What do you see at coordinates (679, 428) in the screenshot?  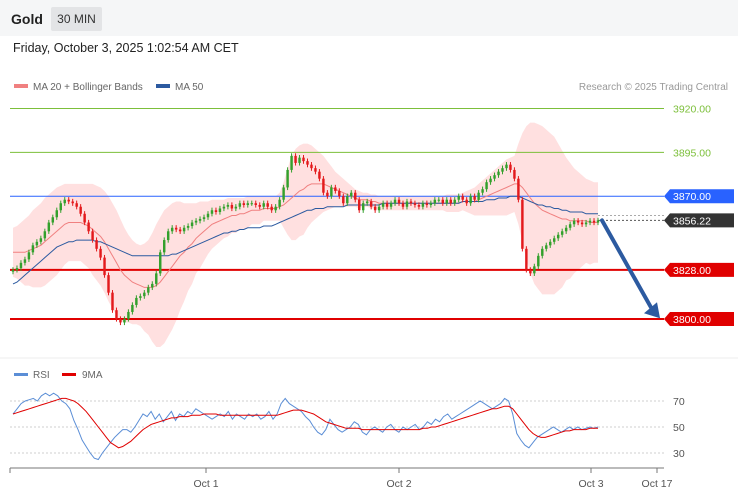 I see `rsi-tick-50: 50` at bounding box center [679, 428].